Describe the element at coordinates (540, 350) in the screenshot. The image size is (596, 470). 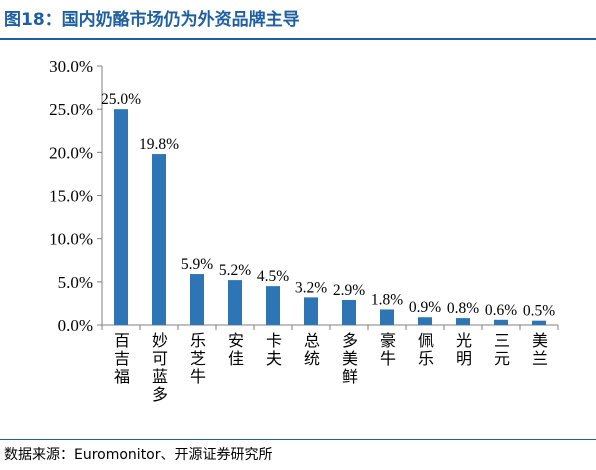
I see `category-label-12: 美兰` at that location.